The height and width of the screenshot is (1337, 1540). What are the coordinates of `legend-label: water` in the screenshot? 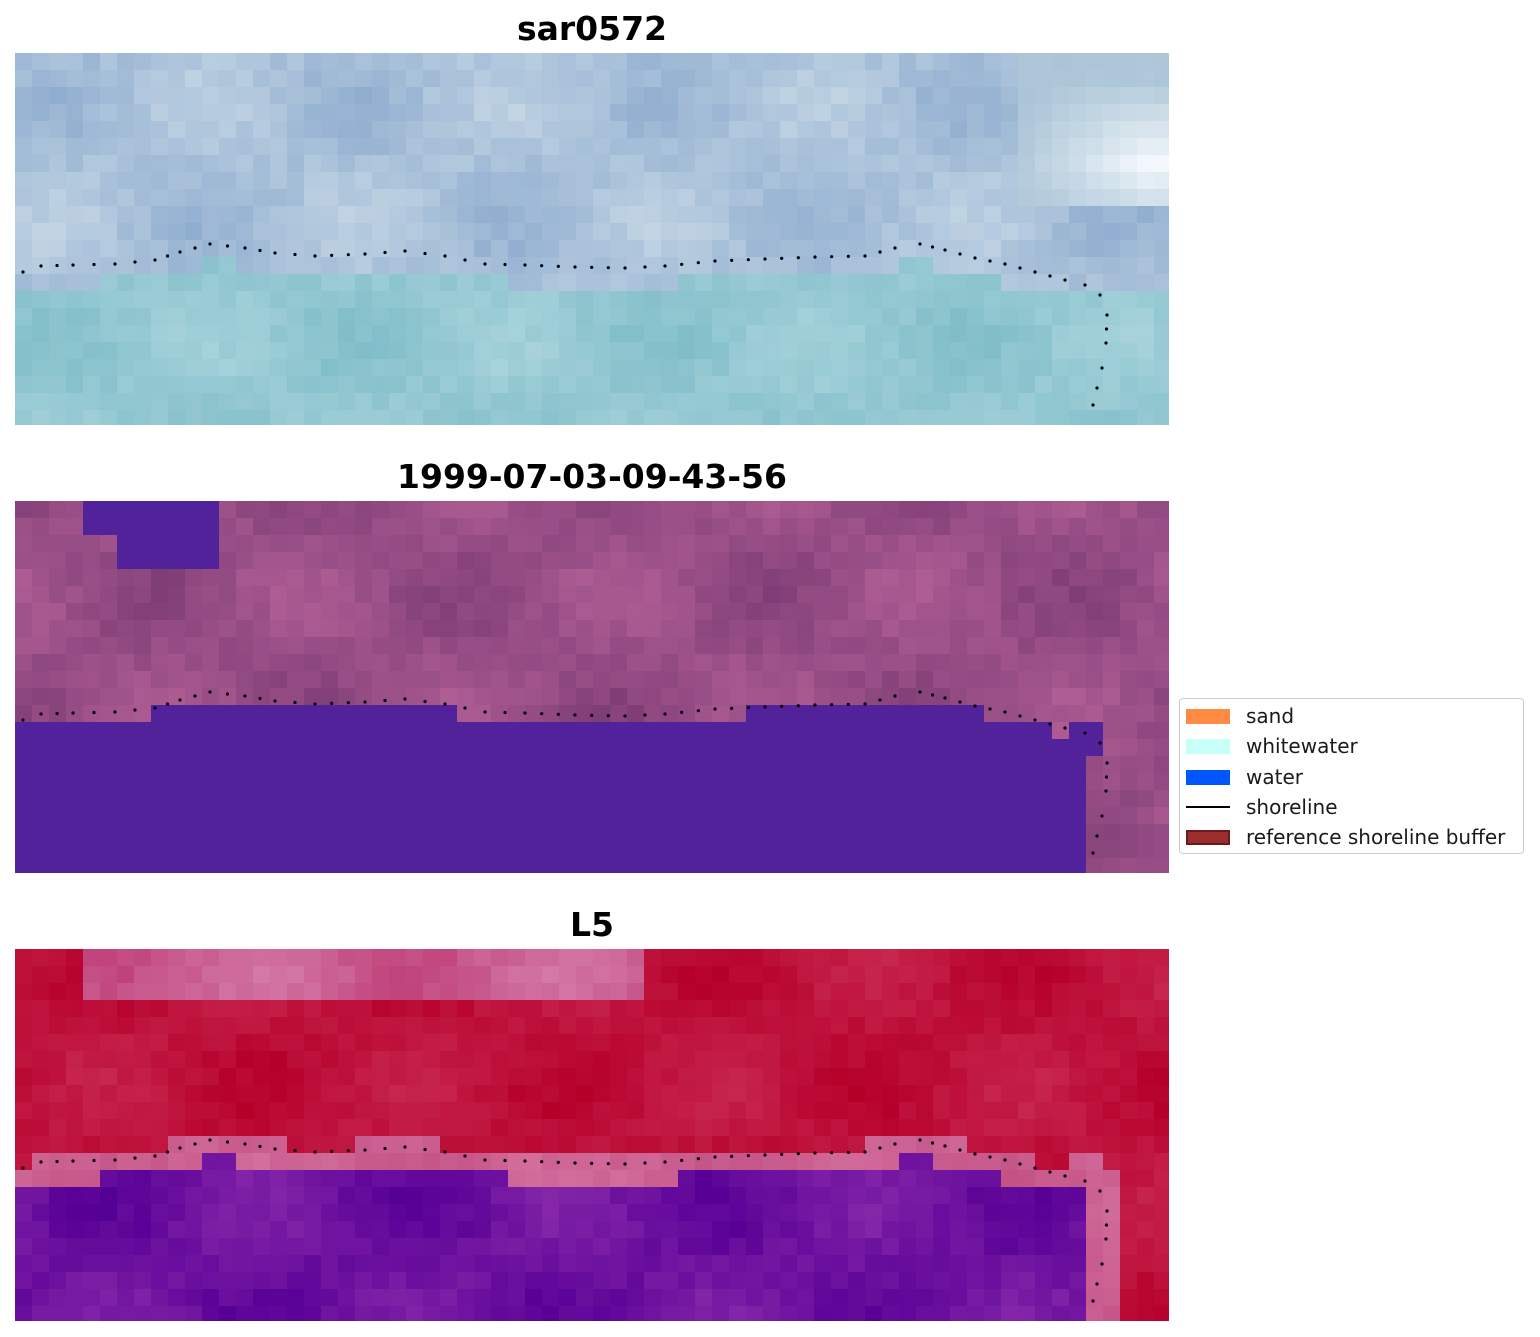 It's located at (1274, 777).